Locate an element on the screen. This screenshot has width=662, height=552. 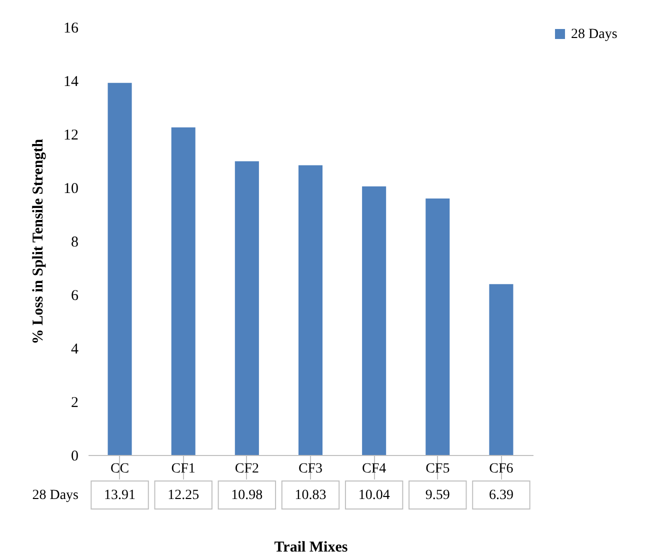
x-tick-label: CC is located at coordinates (120, 469).